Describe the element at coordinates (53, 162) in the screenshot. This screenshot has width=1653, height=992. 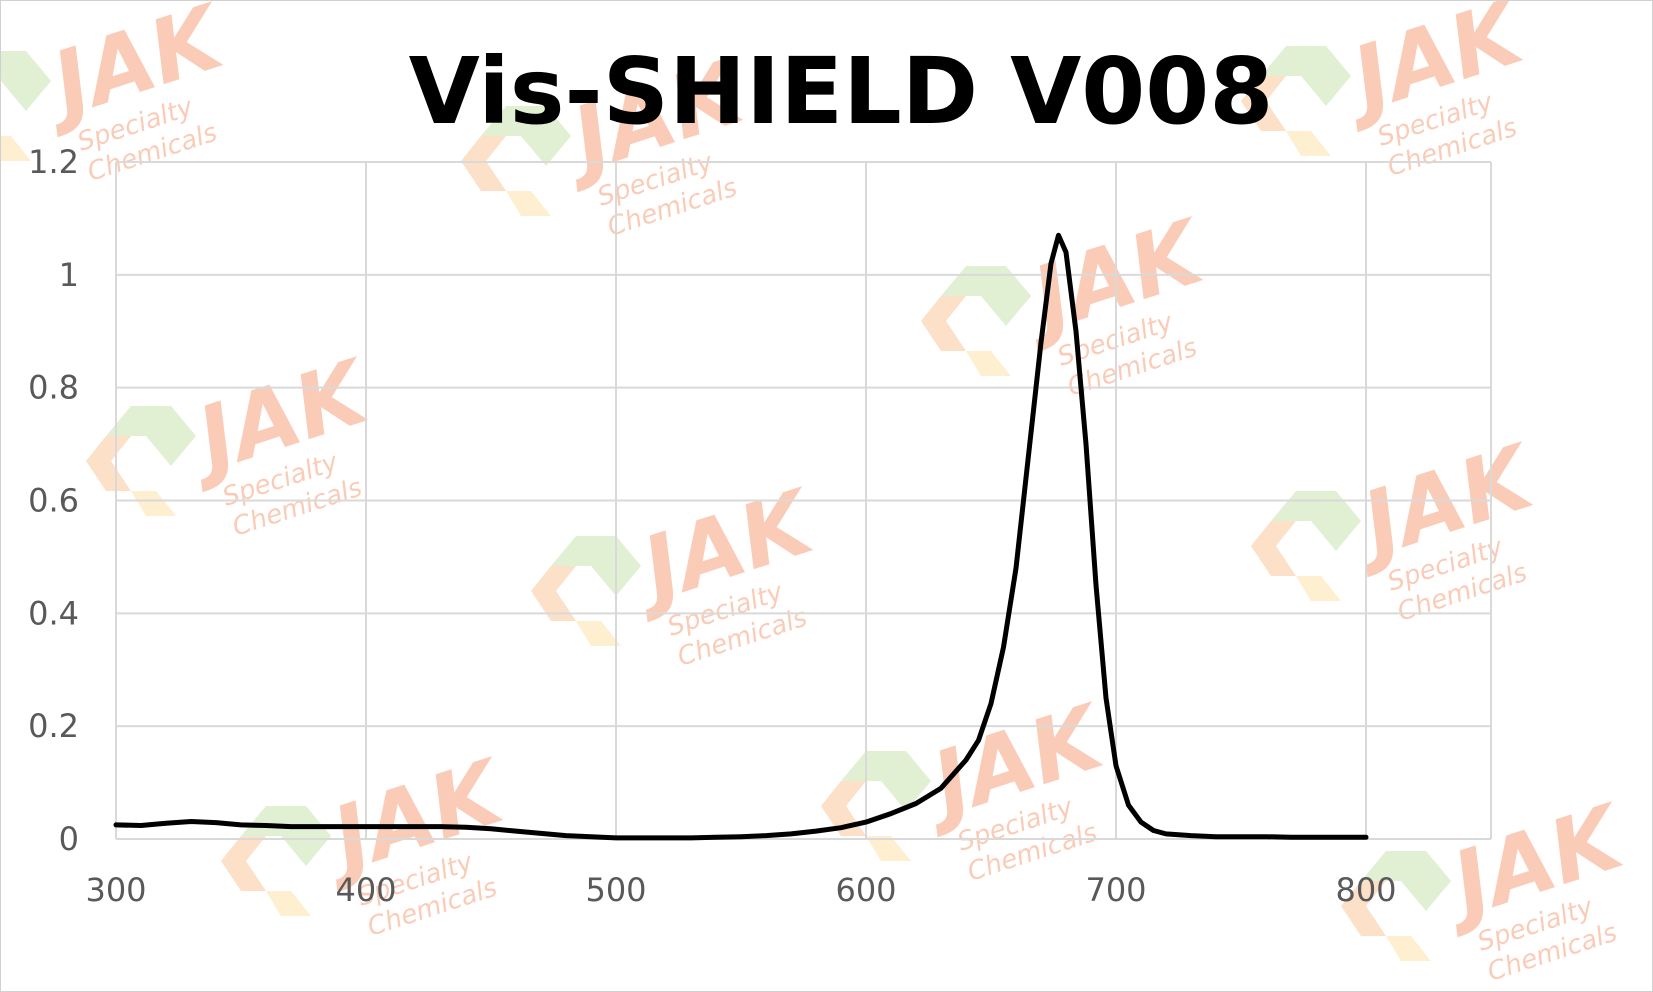
I see `y-tick-label: 1.2` at that location.